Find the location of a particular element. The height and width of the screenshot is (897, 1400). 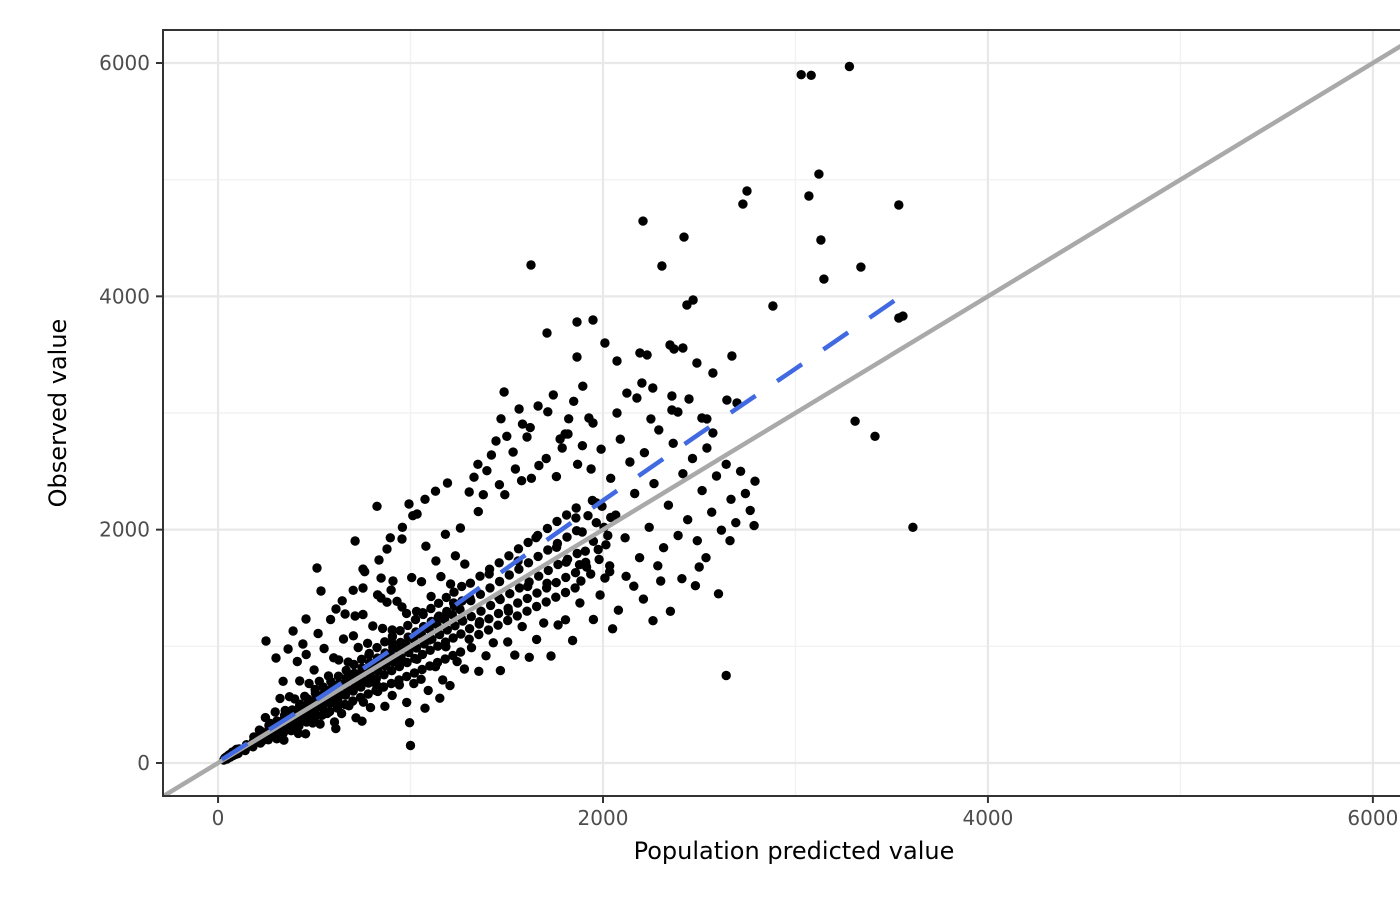

y-tick-label: 4000 is located at coordinates (124, 296).